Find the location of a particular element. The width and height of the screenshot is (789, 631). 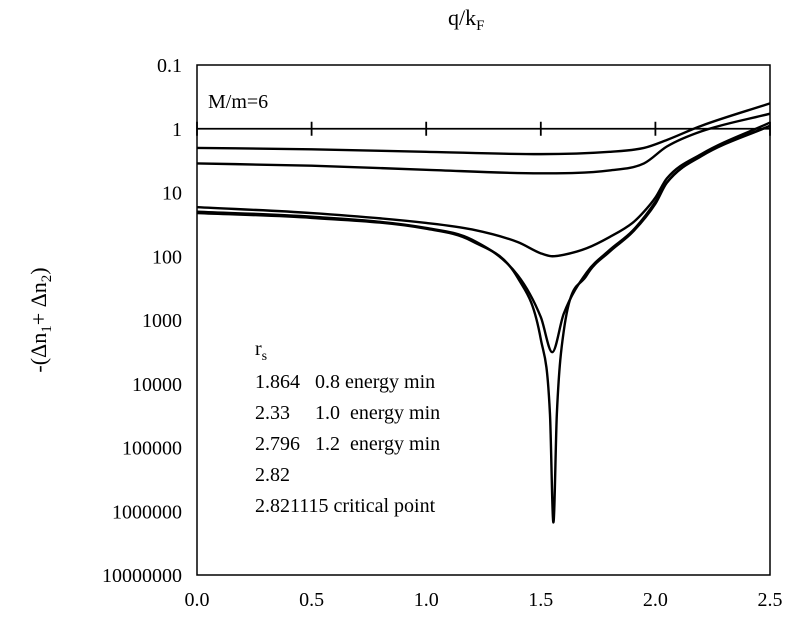

y-tick-labels: 0.1 1 10 100 1000 10000 100000 1000000 10000000 is located at coordinates (142, 321).